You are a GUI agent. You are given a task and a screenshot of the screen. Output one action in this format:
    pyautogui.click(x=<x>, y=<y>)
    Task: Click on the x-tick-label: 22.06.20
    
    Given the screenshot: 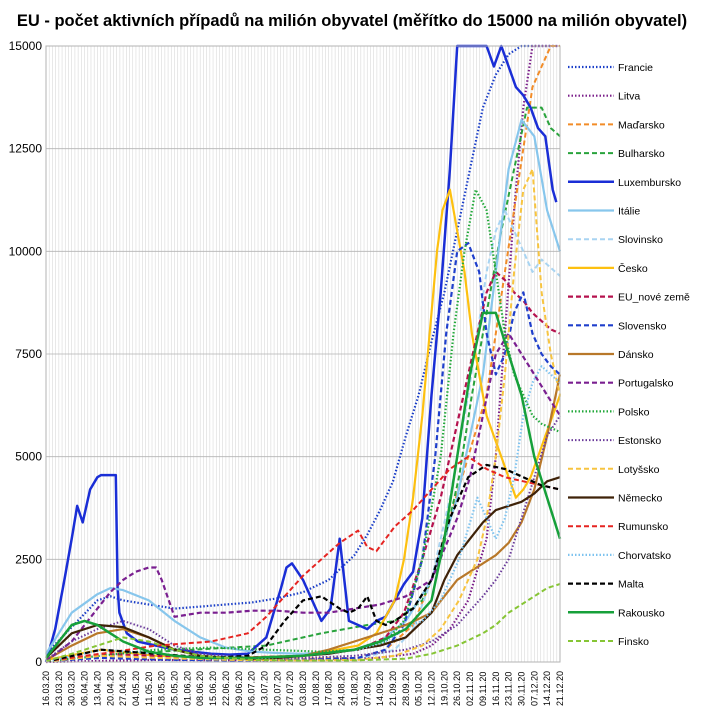 What is the action you would take?
    pyautogui.click(x=226, y=688)
    